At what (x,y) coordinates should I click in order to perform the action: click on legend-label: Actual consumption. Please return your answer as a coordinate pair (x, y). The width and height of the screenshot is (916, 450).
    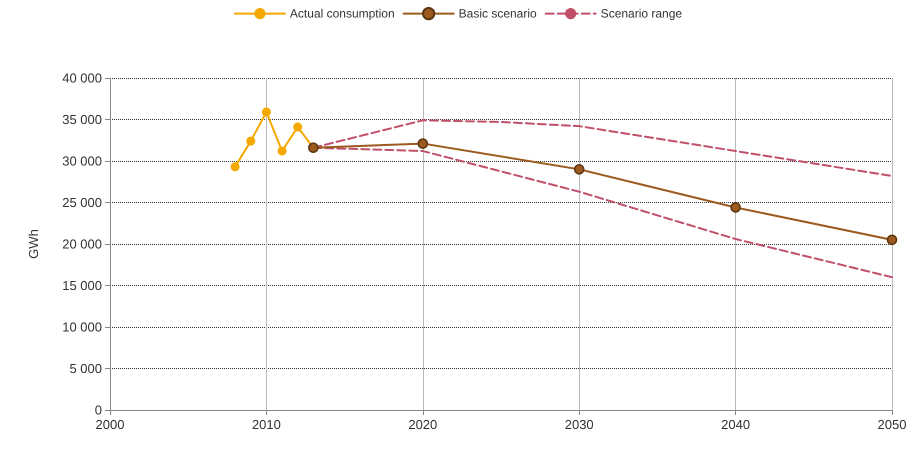
    Looking at the image, I should click on (342, 13).